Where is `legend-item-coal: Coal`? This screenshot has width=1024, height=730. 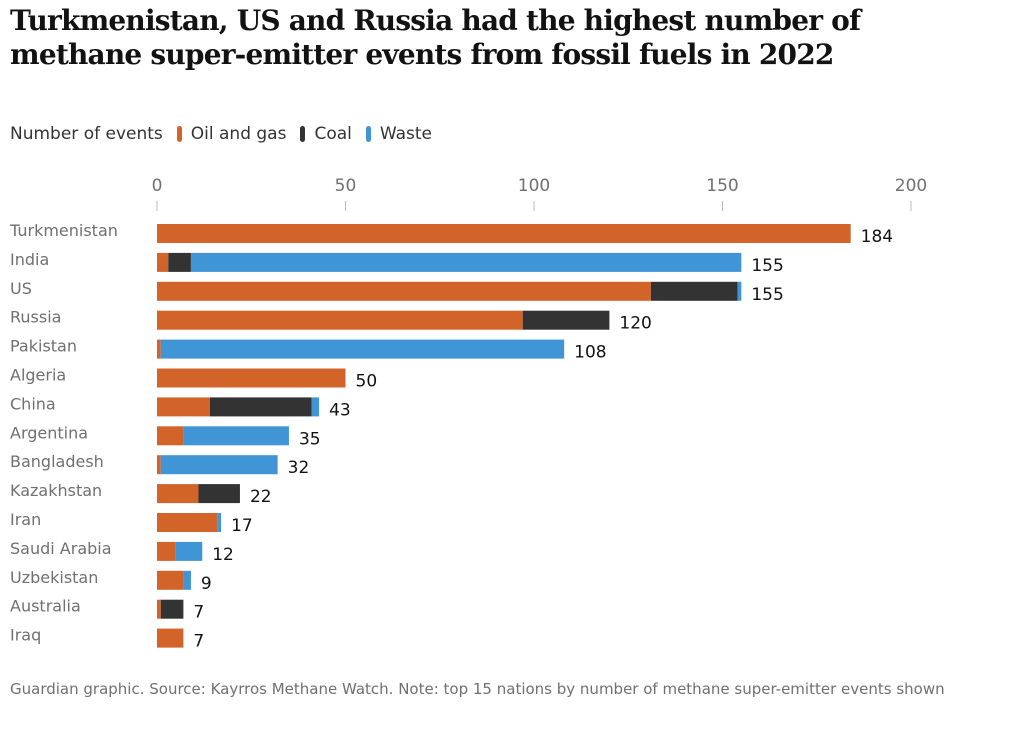
legend-item-coal: Coal is located at coordinates (326, 134).